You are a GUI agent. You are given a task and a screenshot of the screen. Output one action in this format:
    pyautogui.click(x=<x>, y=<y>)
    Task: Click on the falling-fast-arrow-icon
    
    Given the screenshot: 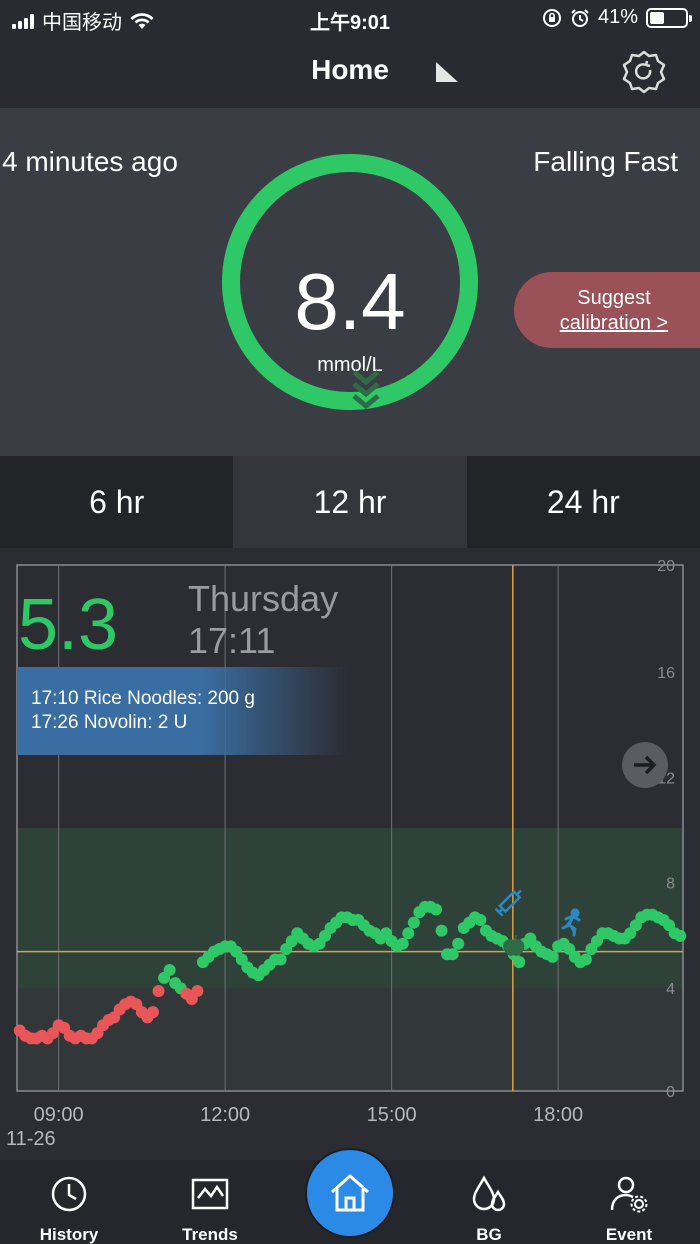 What is the action you would take?
    pyautogui.click(x=366, y=390)
    